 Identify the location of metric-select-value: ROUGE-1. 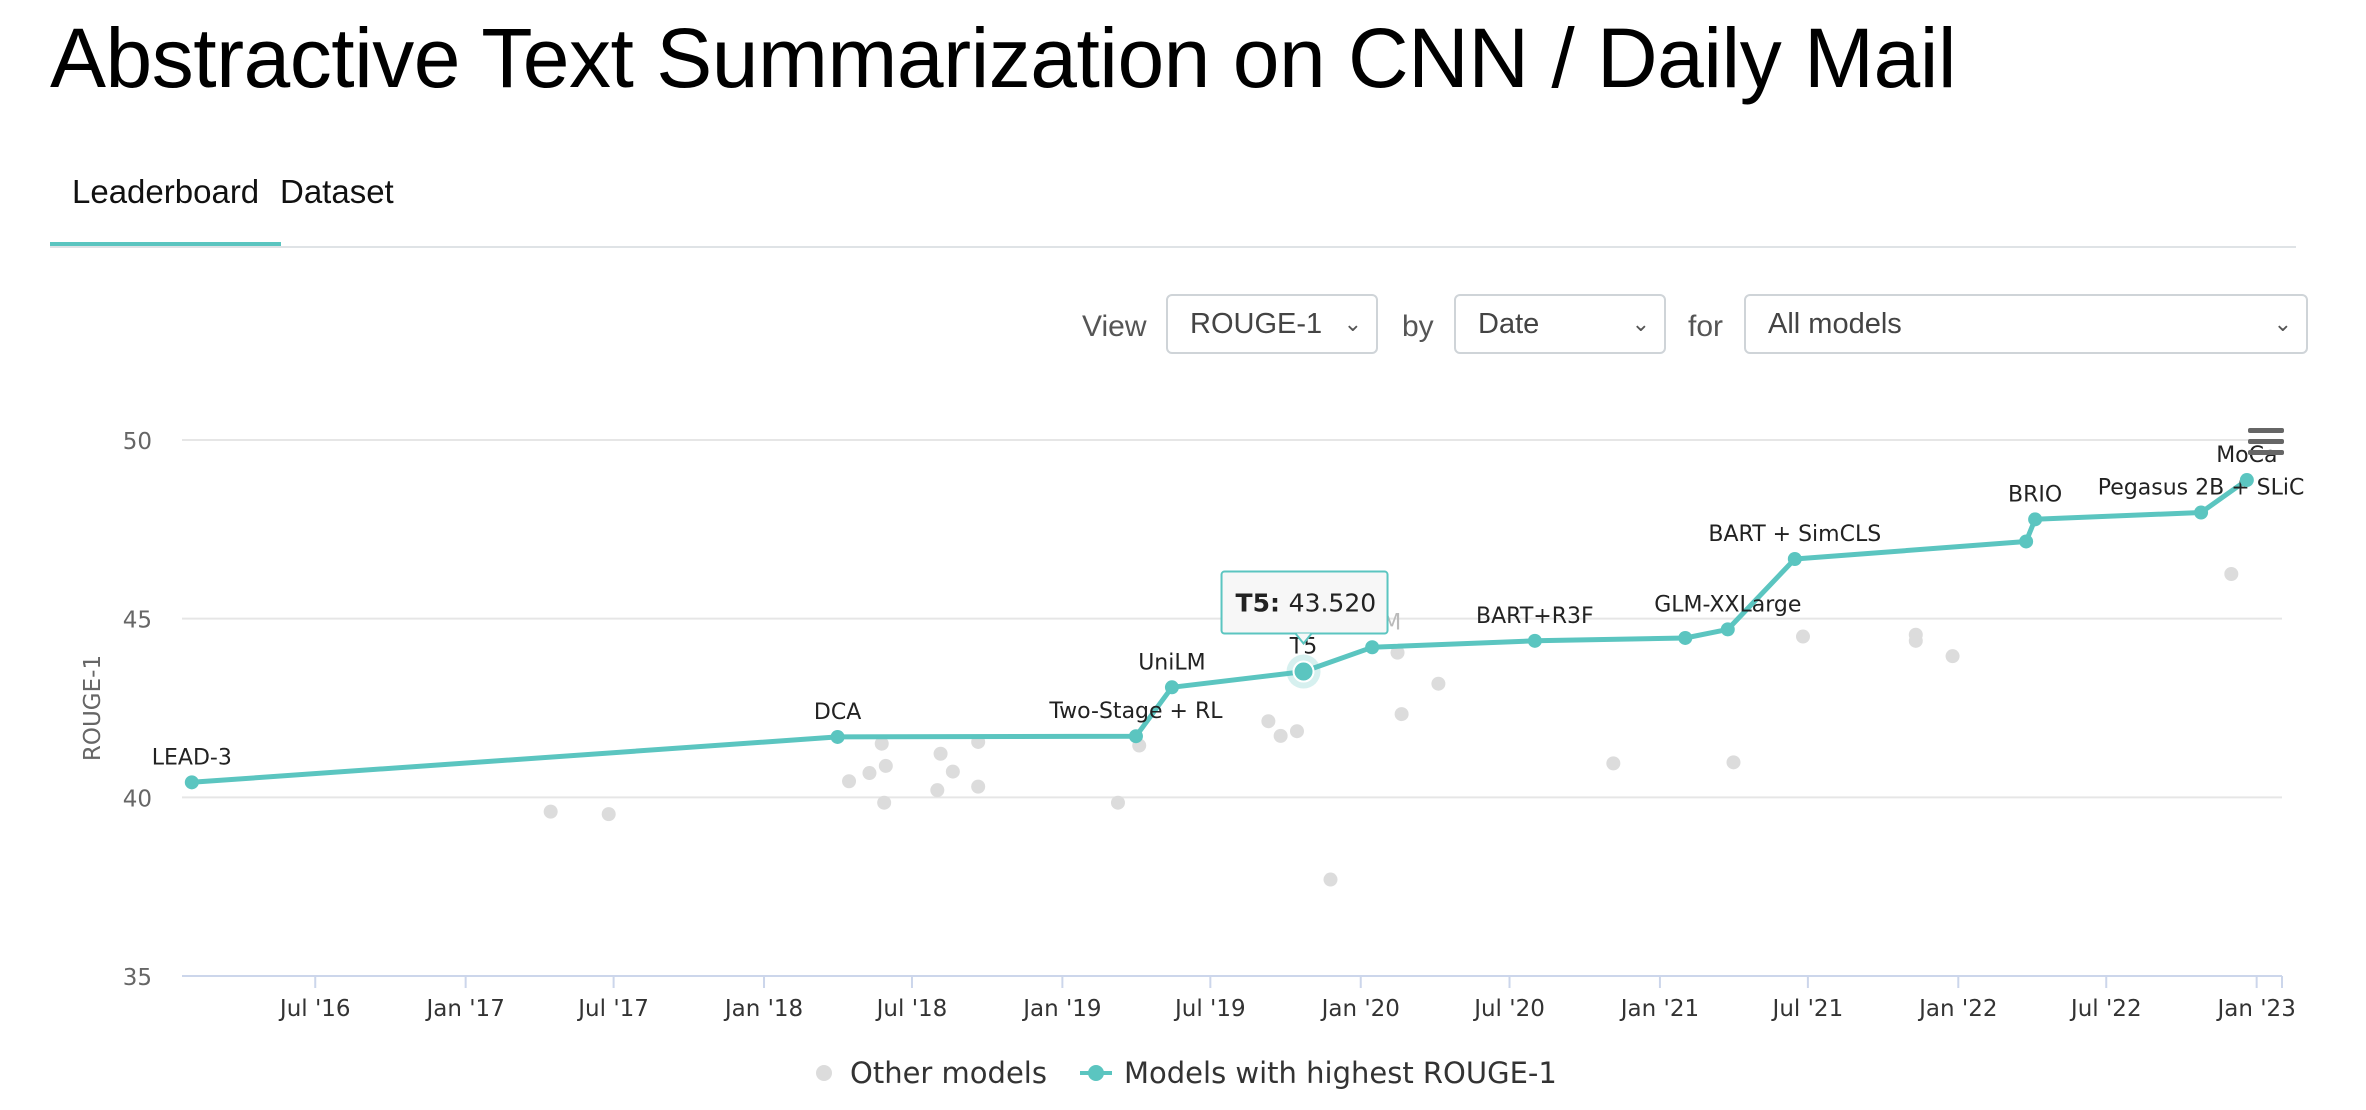
(1256, 324).